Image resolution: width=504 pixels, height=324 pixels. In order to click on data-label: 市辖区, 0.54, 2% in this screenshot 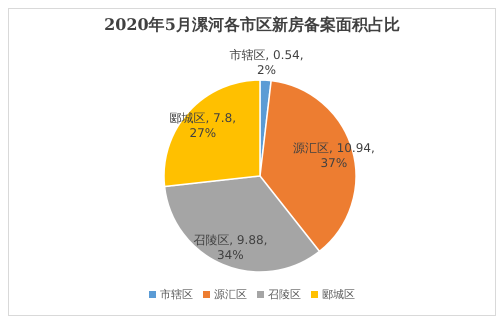, I will do `click(266, 63)`.